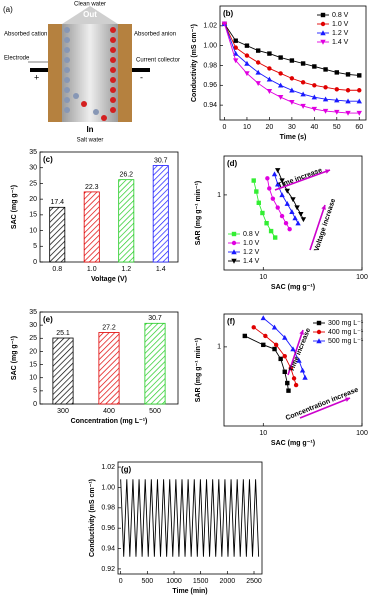 The height and width of the screenshot is (598, 371). Describe the element at coordinates (126, 175) in the screenshot. I see `value-label: 26.2` at that location.